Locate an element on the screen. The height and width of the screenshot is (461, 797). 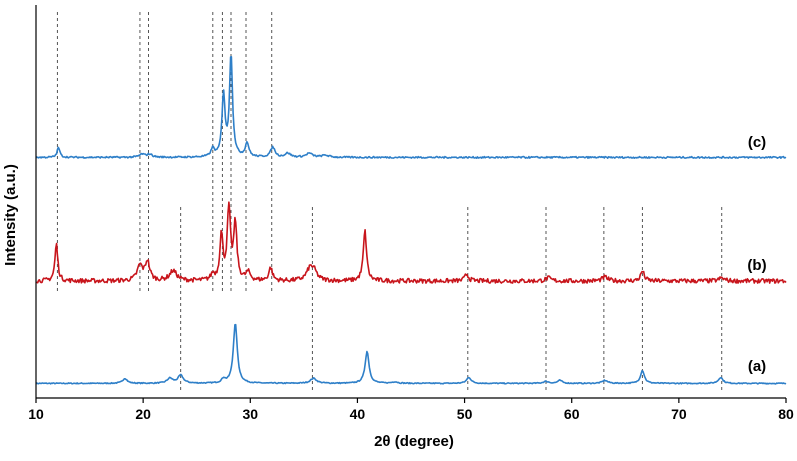
x-tick-label: 10 is located at coordinates (36, 414).